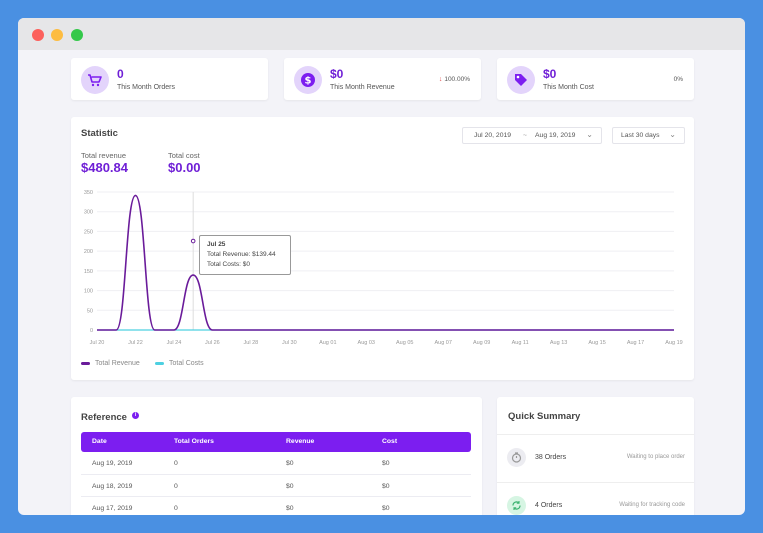 This screenshot has height=533, width=763. What do you see at coordinates (228, 264) in the screenshot?
I see `tooltip-costs: Total Costs: $0` at bounding box center [228, 264].